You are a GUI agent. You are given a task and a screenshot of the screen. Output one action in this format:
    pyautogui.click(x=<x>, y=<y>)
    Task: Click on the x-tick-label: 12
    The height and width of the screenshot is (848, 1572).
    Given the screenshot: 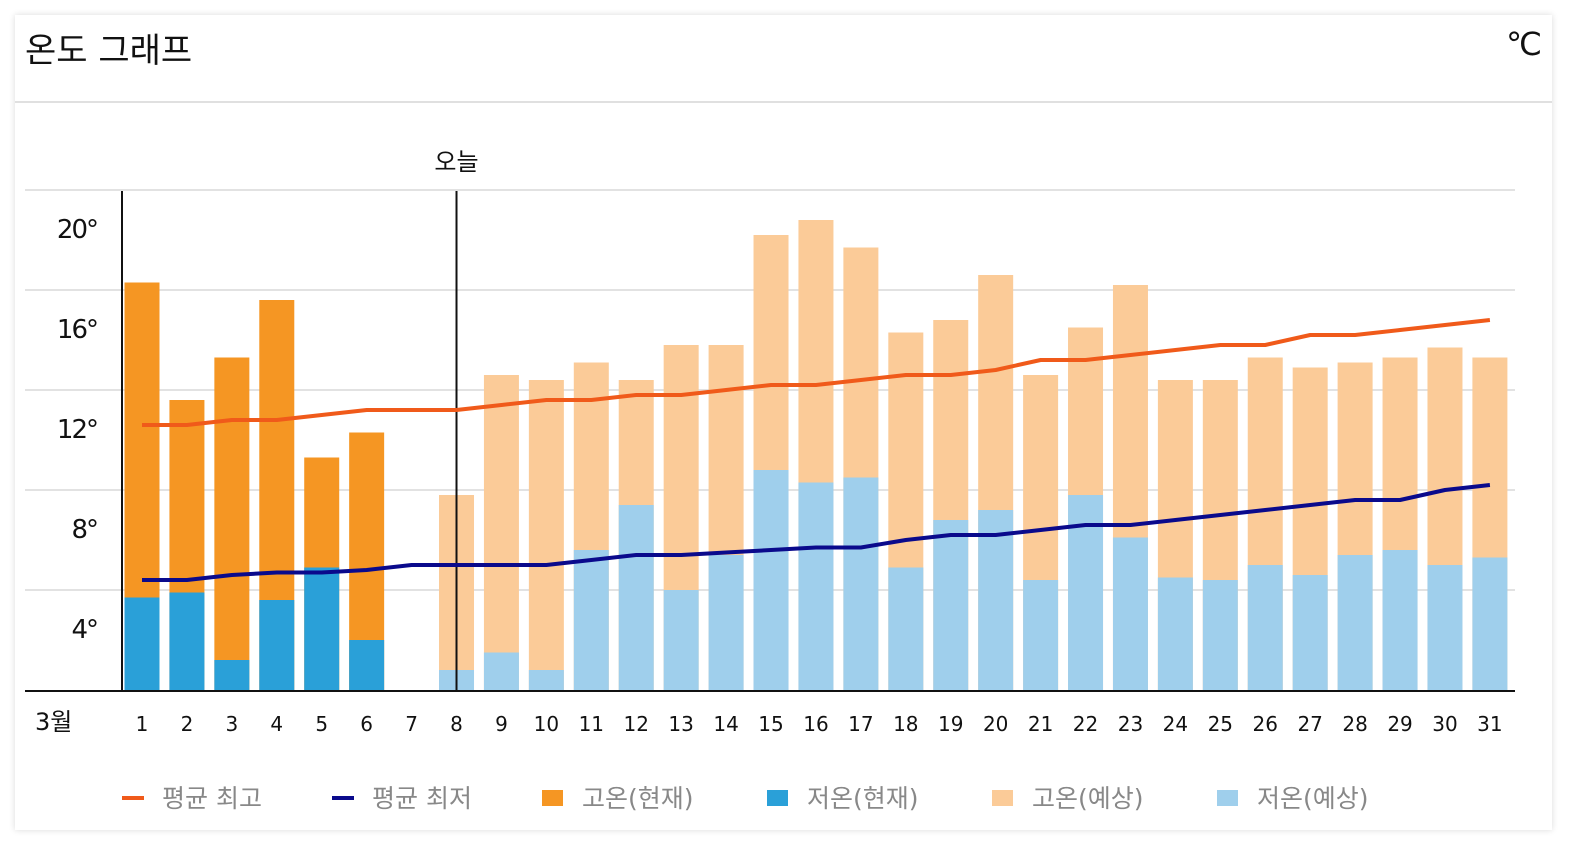 What is the action you would take?
    pyautogui.click(x=636, y=724)
    